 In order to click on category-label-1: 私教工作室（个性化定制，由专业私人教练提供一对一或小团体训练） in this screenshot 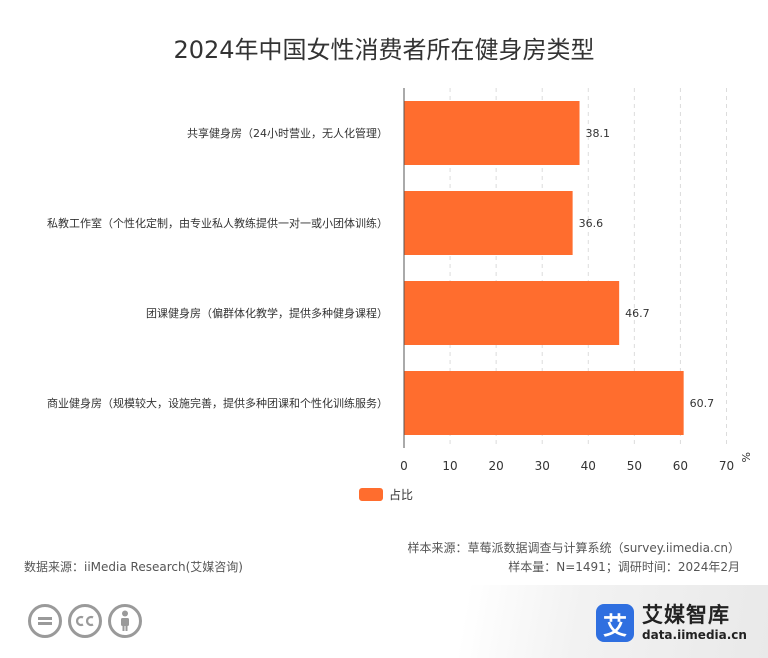, I will do `click(217, 223)`.